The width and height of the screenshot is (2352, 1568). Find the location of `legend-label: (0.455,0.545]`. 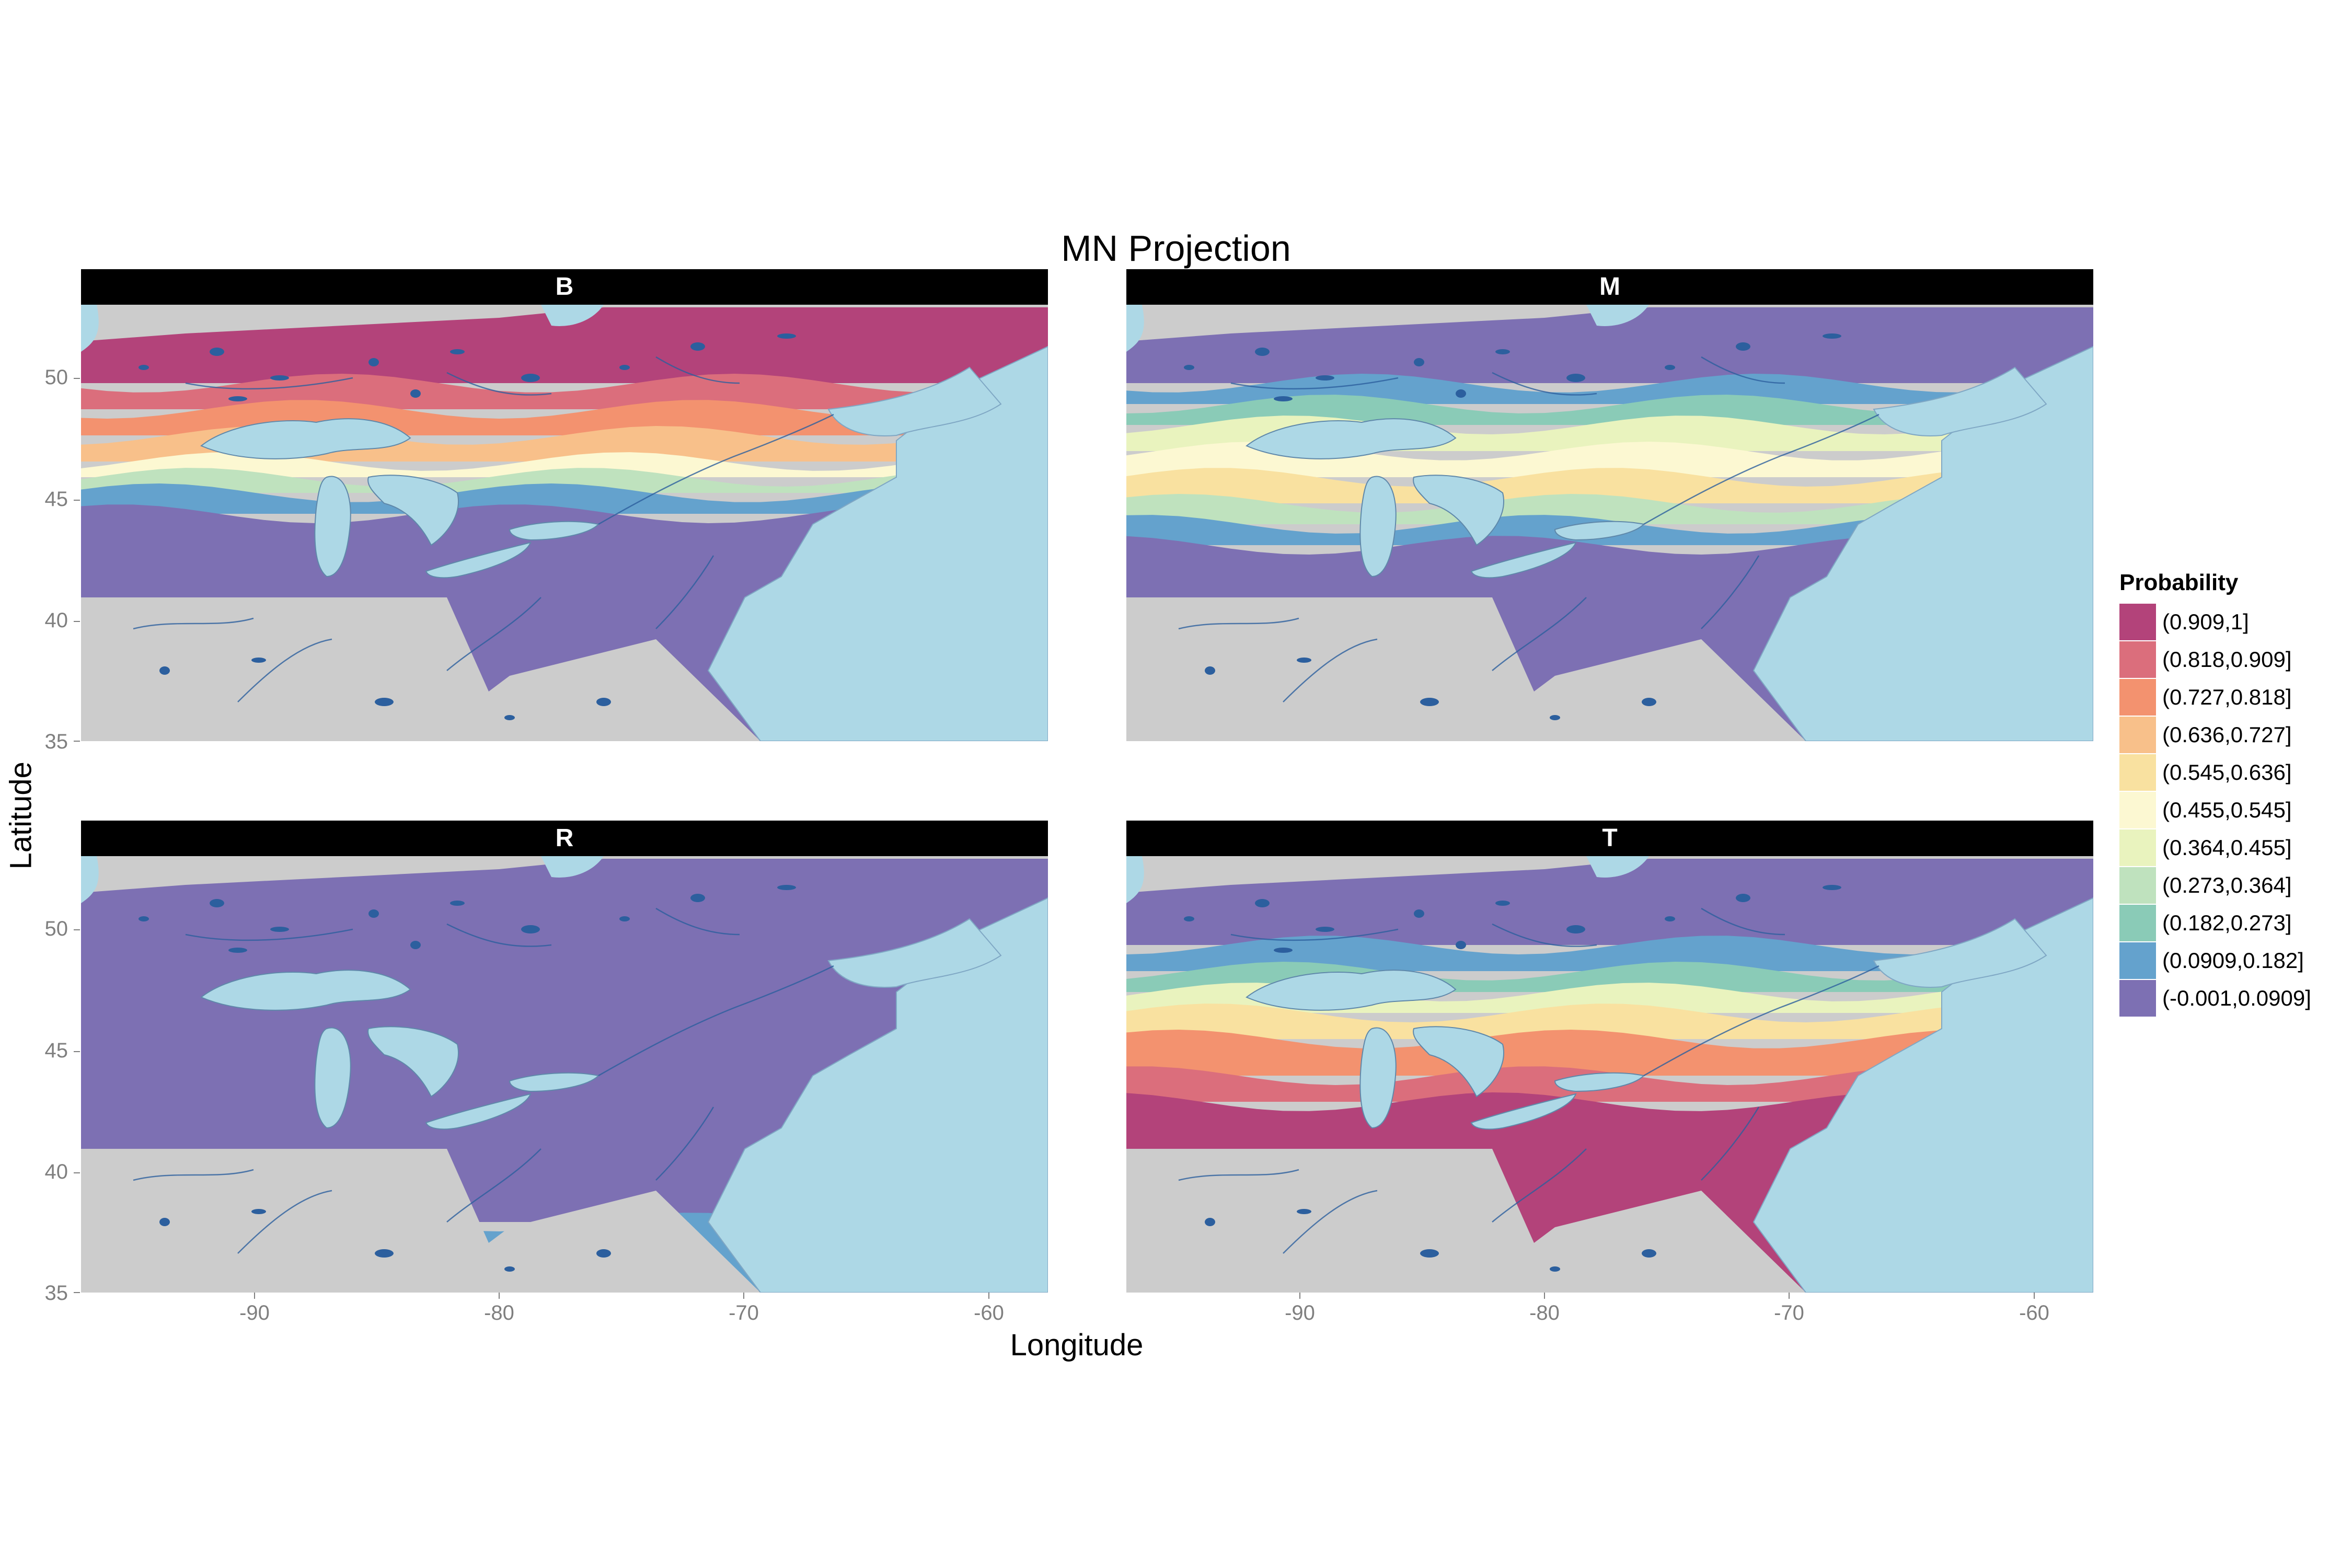

legend-label: (0.455,0.545] is located at coordinates (2227, 810).